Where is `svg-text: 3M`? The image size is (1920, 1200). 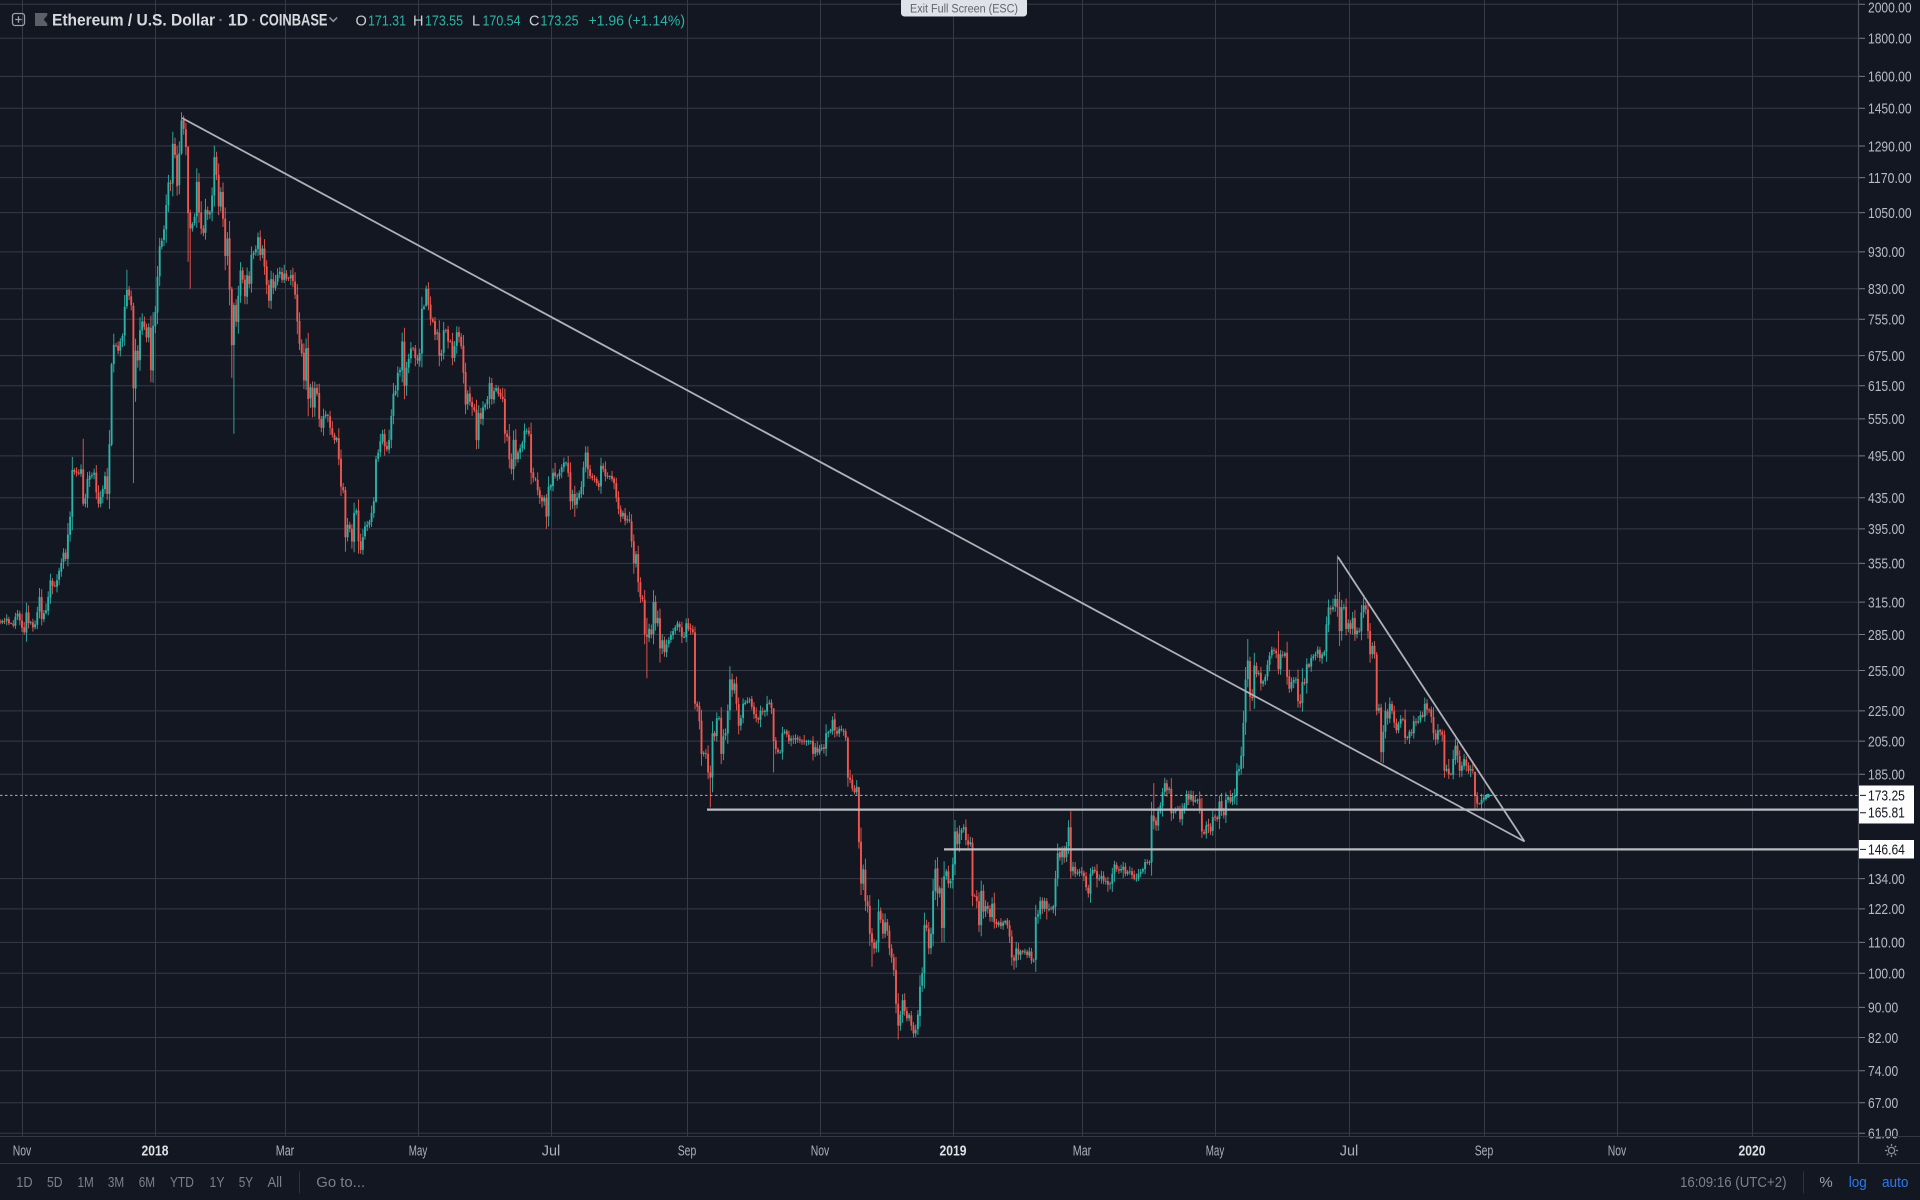
svg-text: 3M is located at coordinates (116, 1182).